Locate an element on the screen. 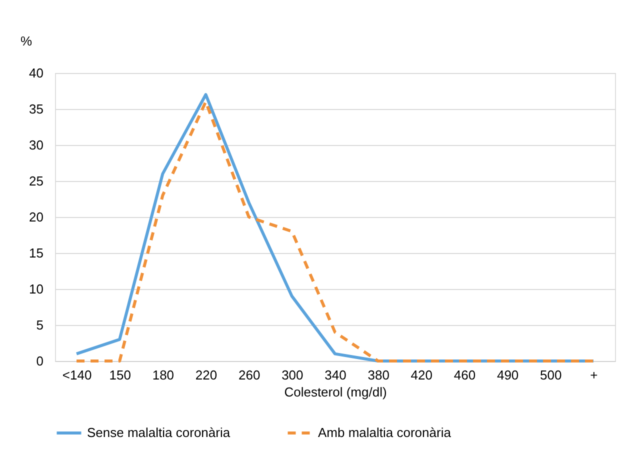  y-tick-label: 40 is located at coordinates (36, 73).